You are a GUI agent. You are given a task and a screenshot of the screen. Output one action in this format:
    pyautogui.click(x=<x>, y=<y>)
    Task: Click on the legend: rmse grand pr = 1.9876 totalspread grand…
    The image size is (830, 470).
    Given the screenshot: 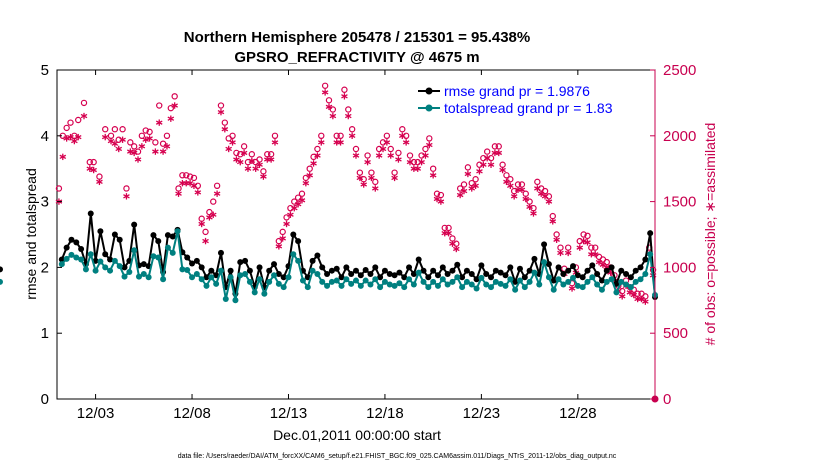 What is the action you would take?
    pyautogui.click(x=515, y=99)
    